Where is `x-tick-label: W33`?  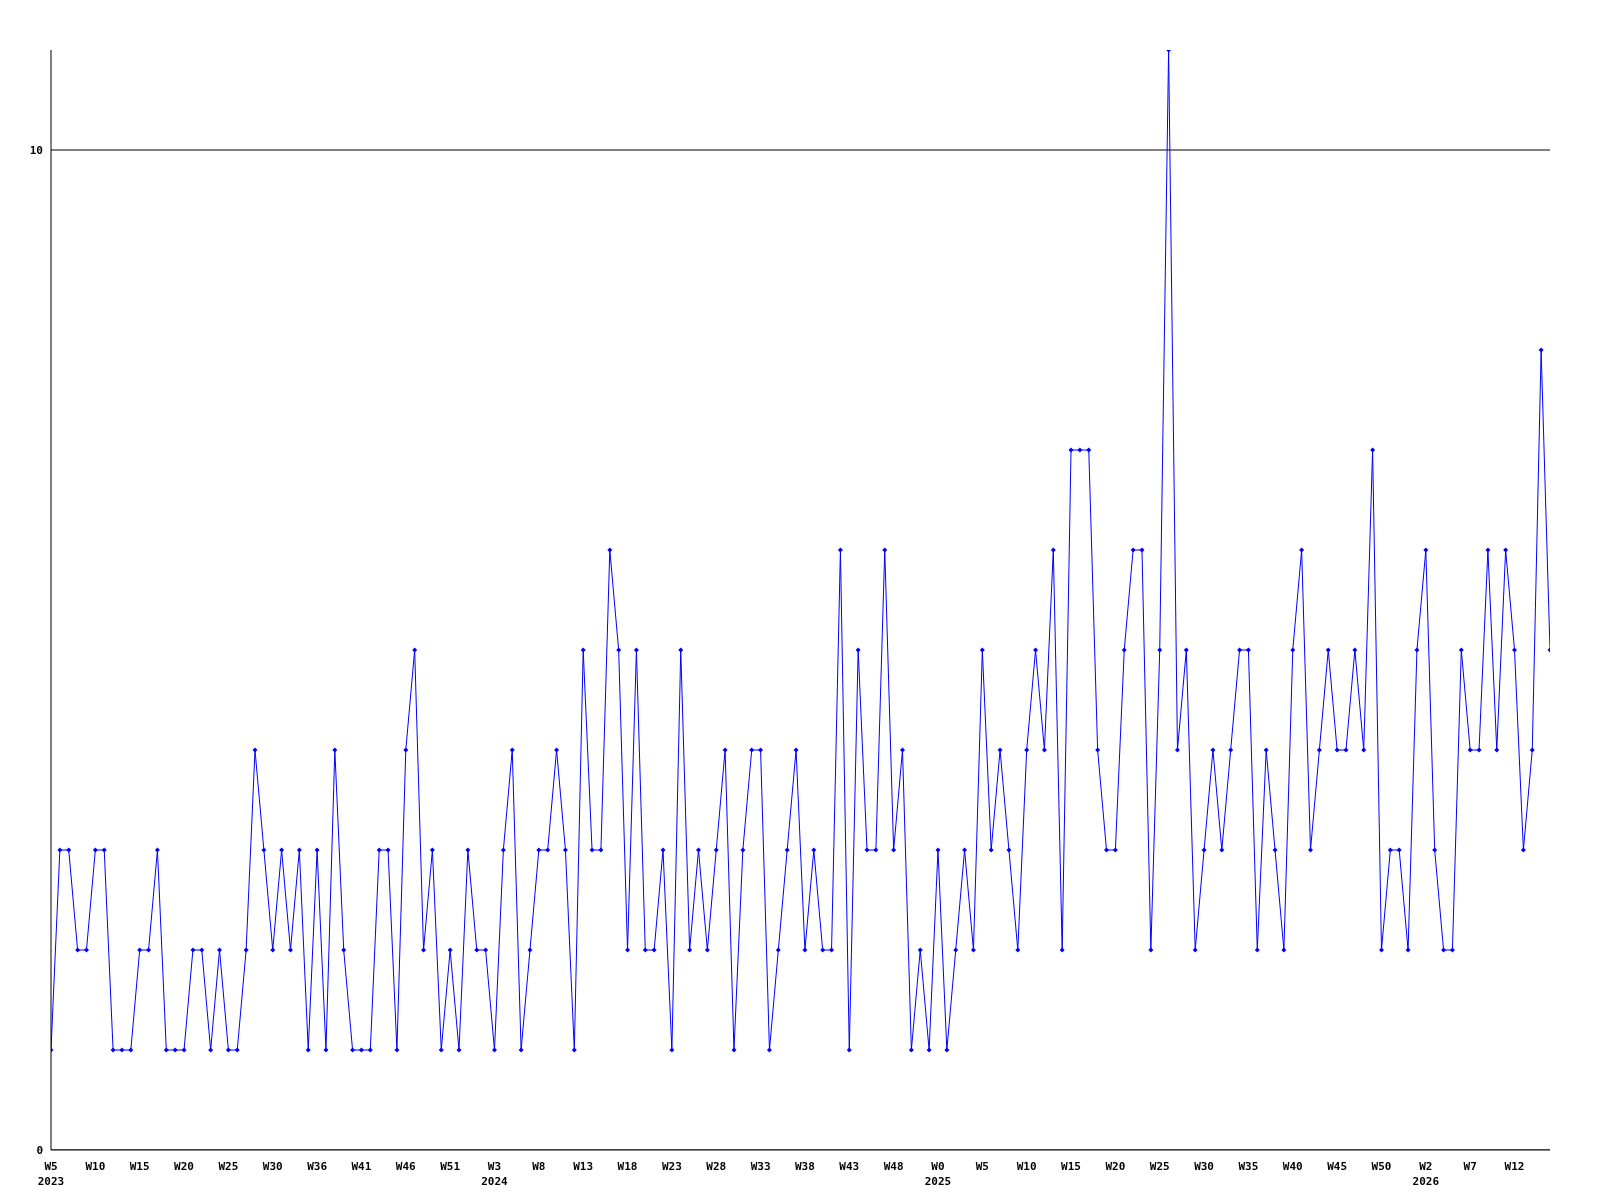 x-tick-label: W33 is located at coordinates (760, 1166).